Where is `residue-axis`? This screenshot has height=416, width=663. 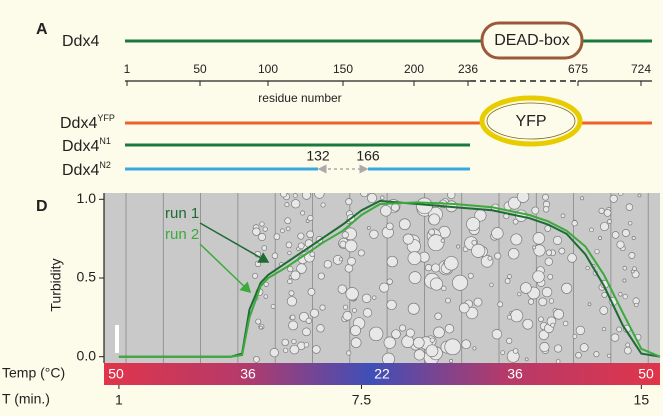
residue-axis is located at coordinates (388, 83).